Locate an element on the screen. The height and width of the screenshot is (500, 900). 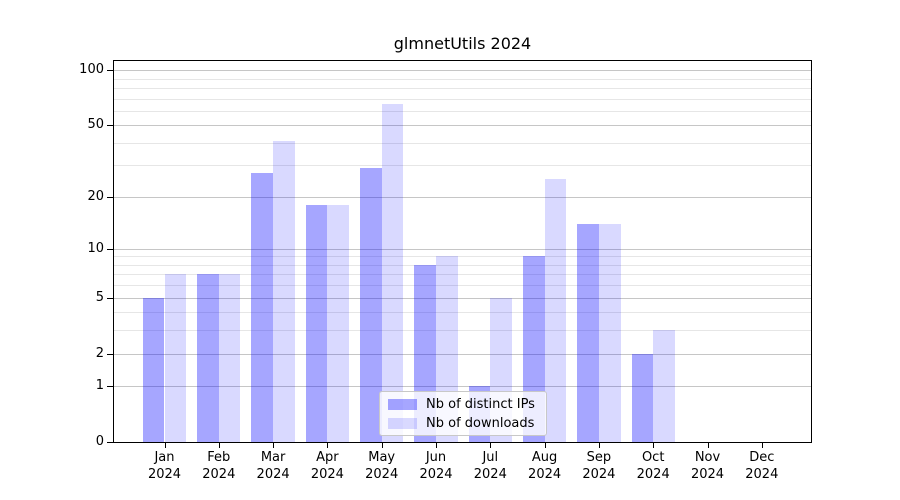
bar-mar-downloads is located at coordinates (284, 291).